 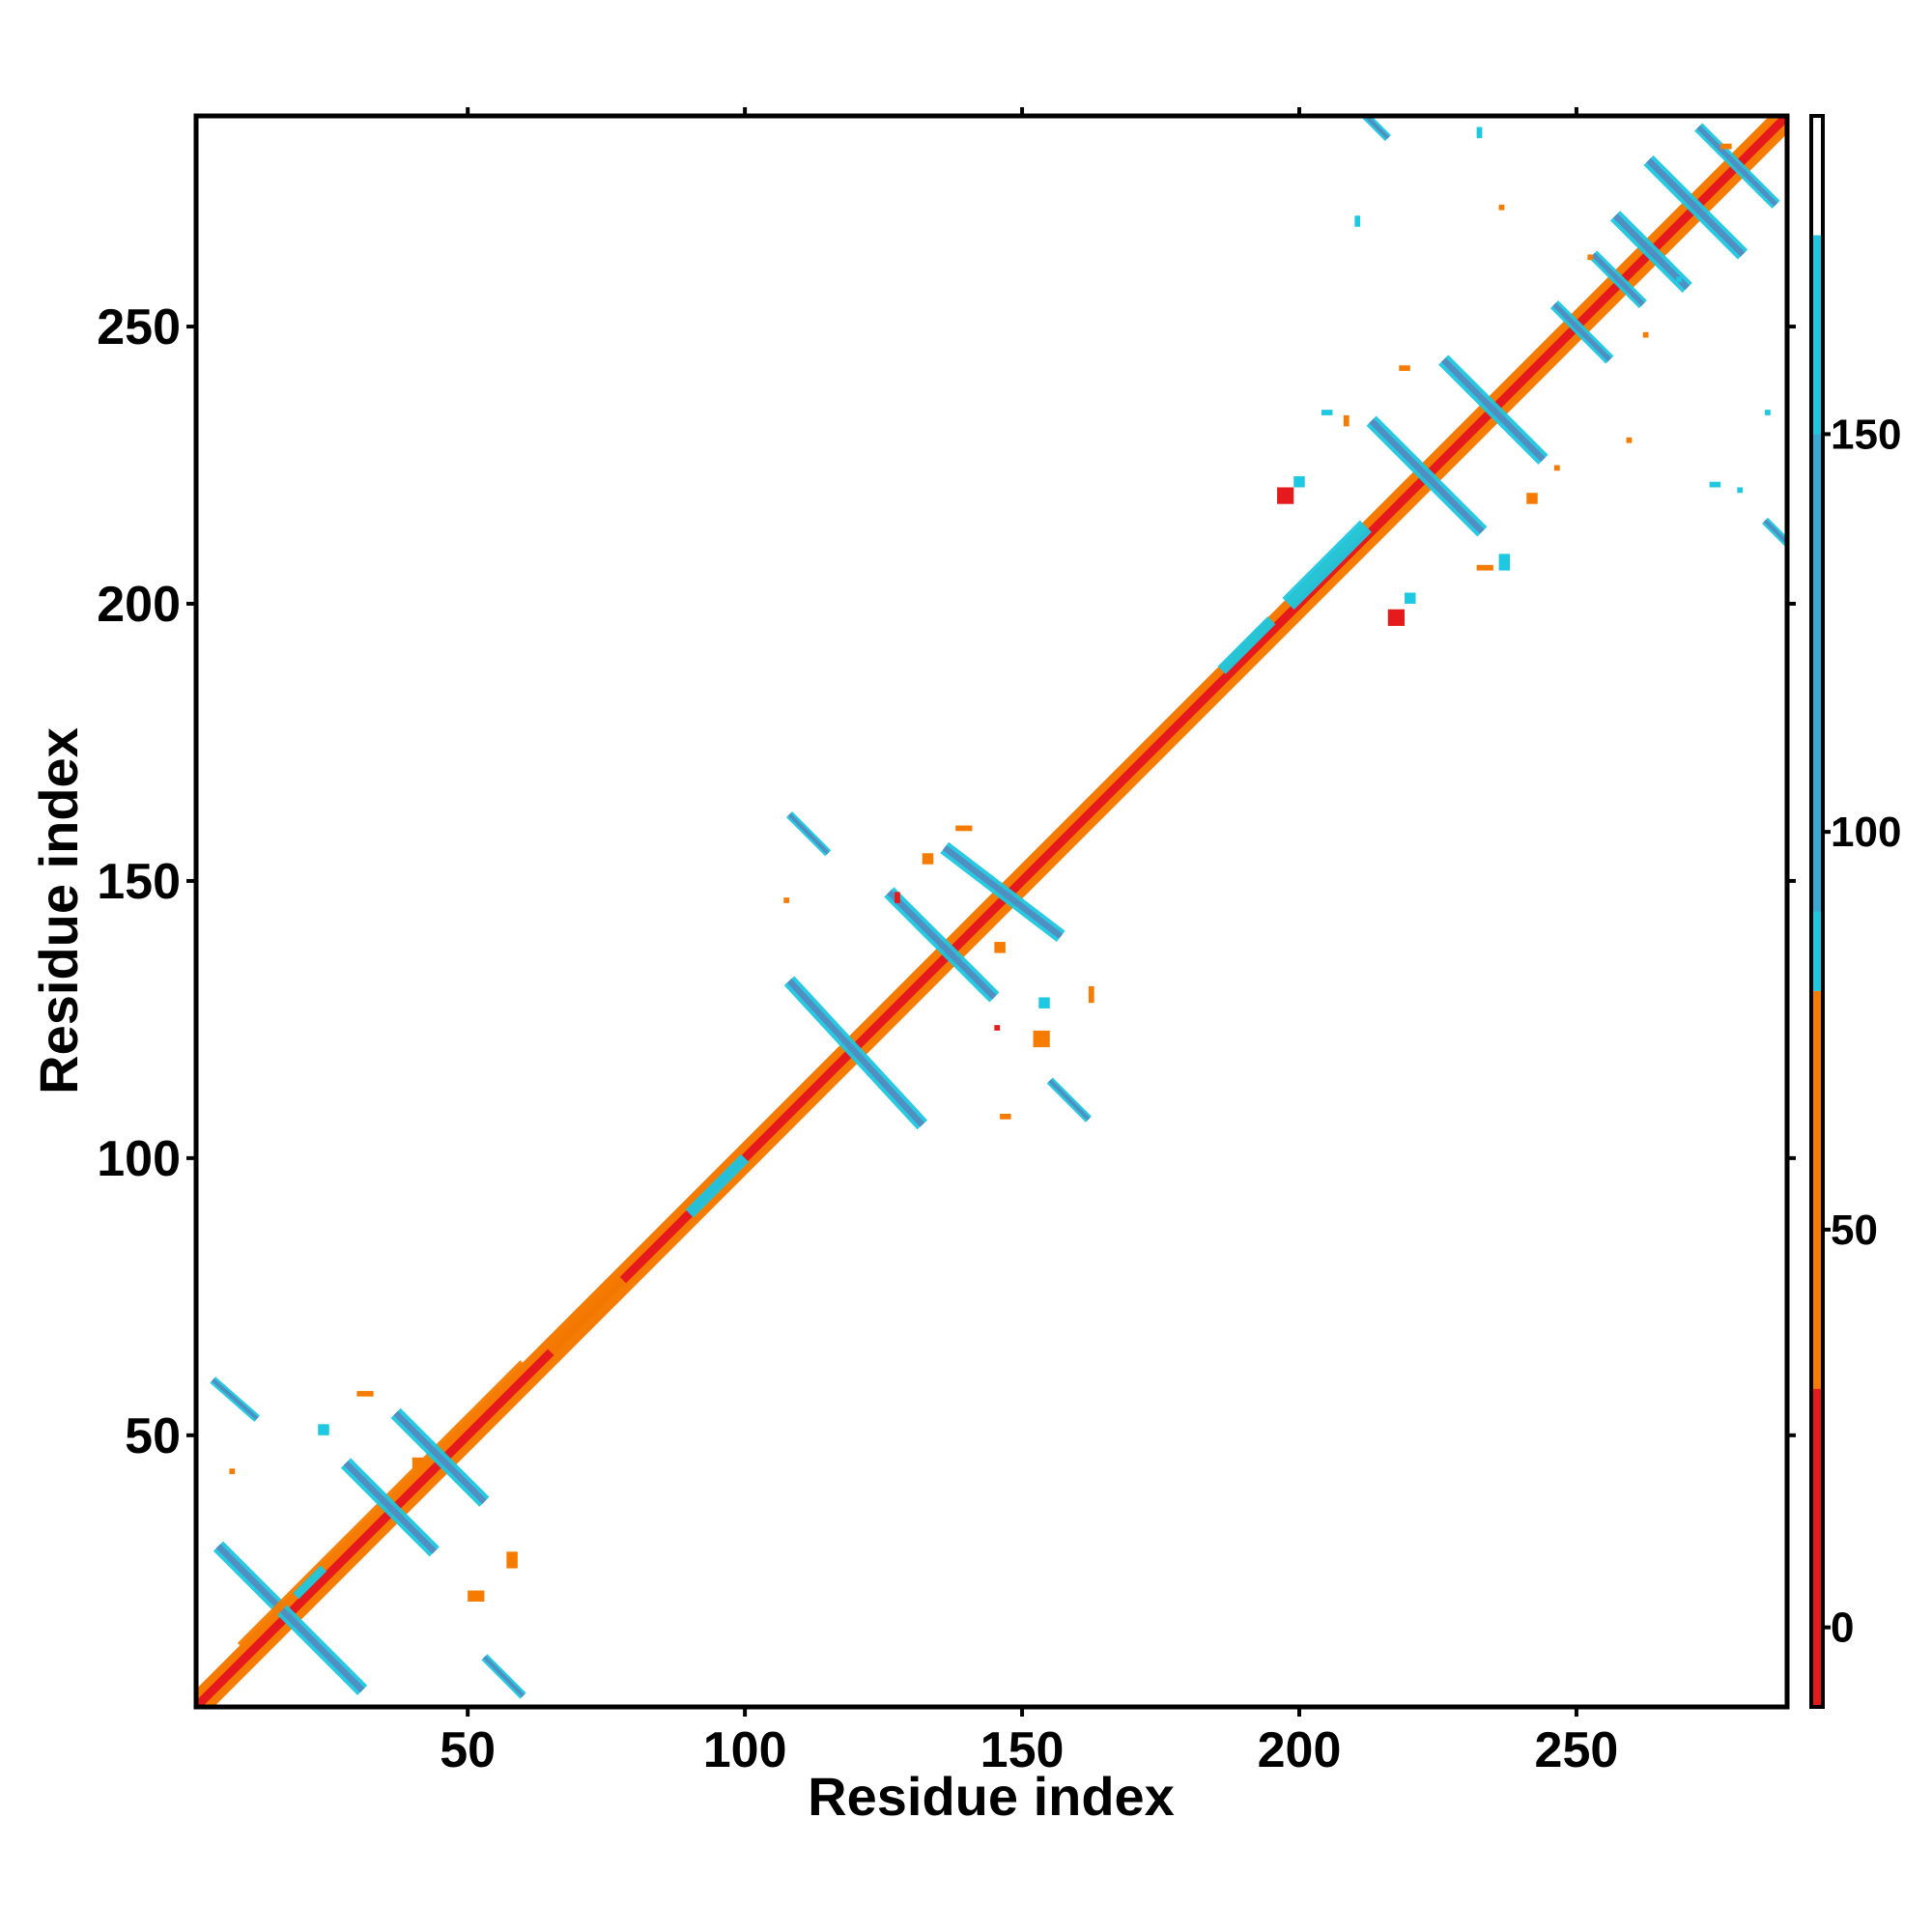 I want to click on x-tick-label-50: 50, so click(x=468, y=1750).